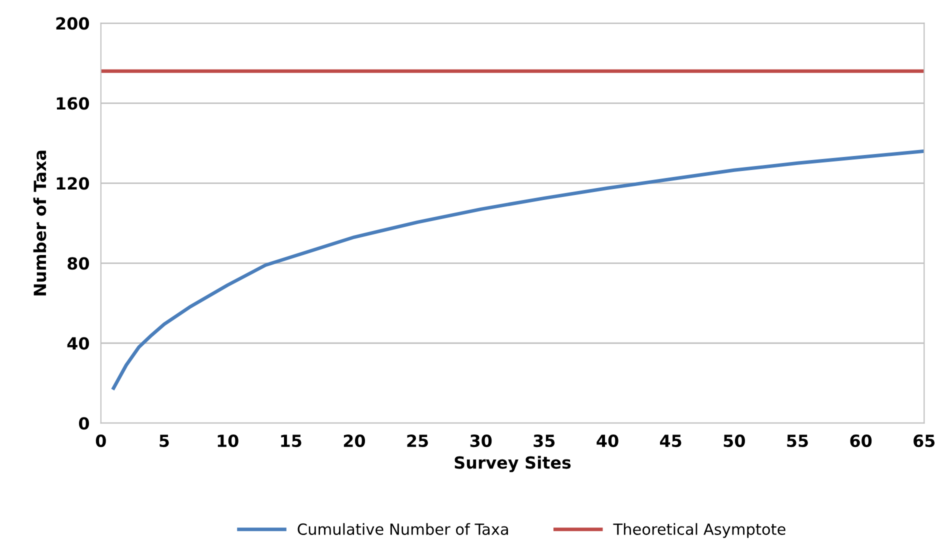 The width and height of the screenshot is (943, 539). Describe the element at coordinates (924, 441) in the screenshot. I see `x-tick-label: 65` at that location.